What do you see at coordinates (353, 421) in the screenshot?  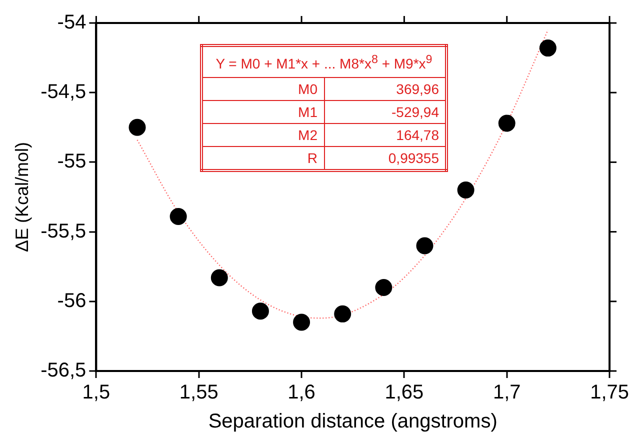 I see `x-axis-title: Separation distance (angstroms)` at bounding box center [353, 421].